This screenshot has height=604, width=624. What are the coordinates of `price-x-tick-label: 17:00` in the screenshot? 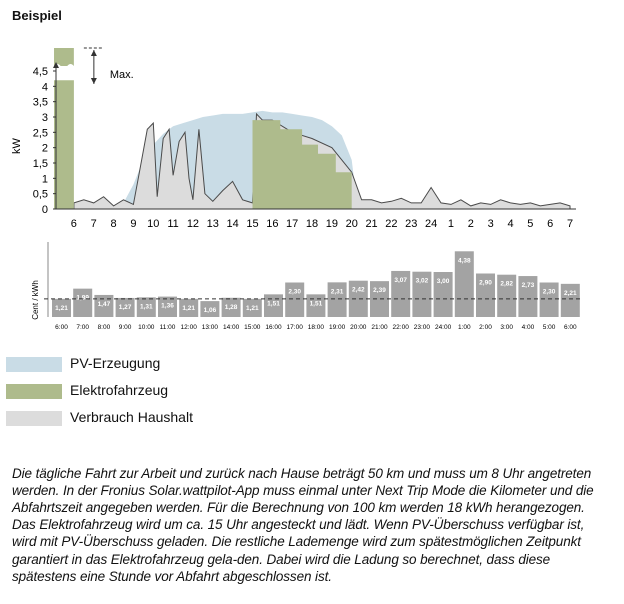 It's located at (295, 327).